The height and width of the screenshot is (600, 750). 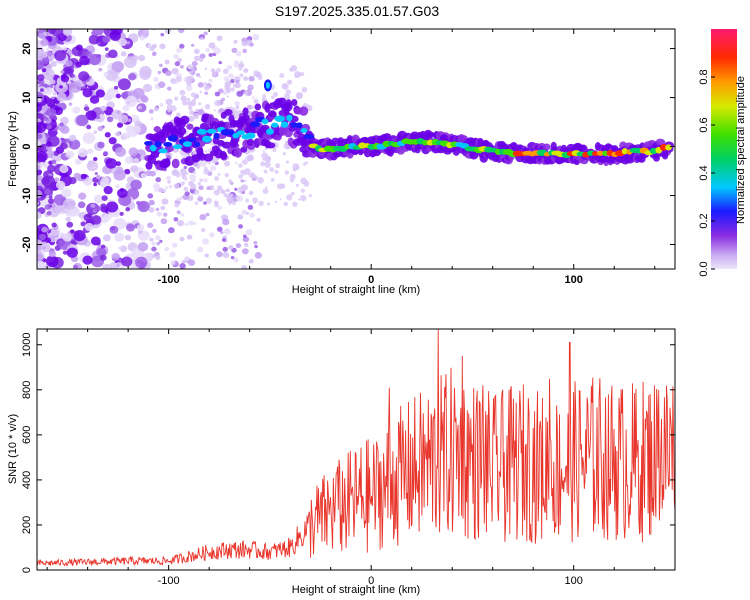 What do you see at coordinates (724, 149) in the screenshot?
I see `colorbar-gradient` at bounding box center [724, 149].